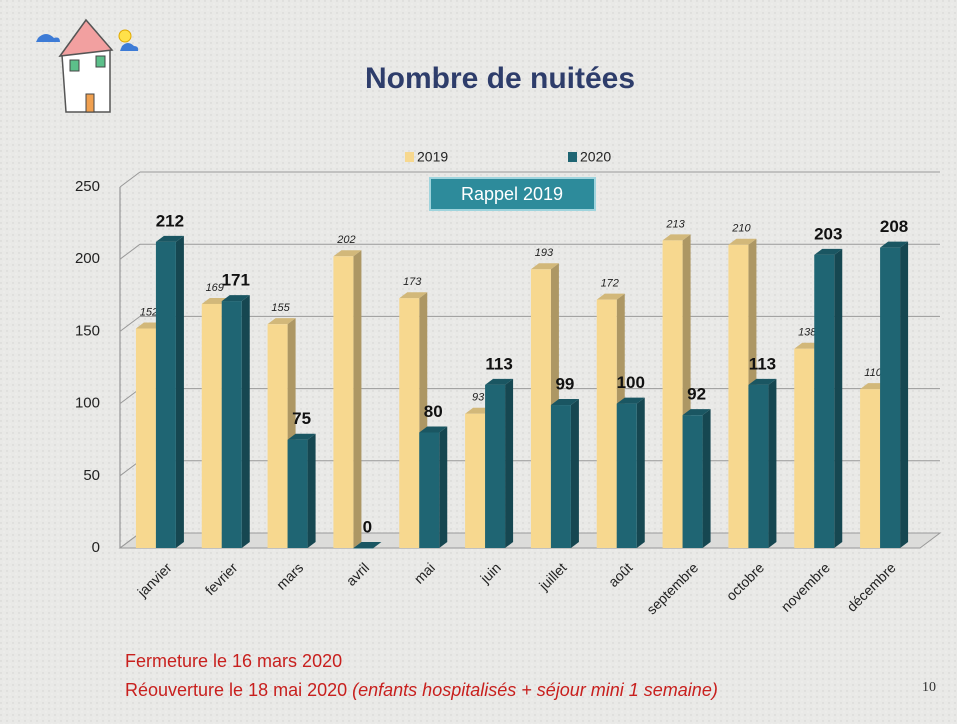 The height and width of the screenshot is (724, 957). What do you see at coordinates (675, 224) in the screenshot?
I see `value-label: 213` at bounding box center [675, 224].